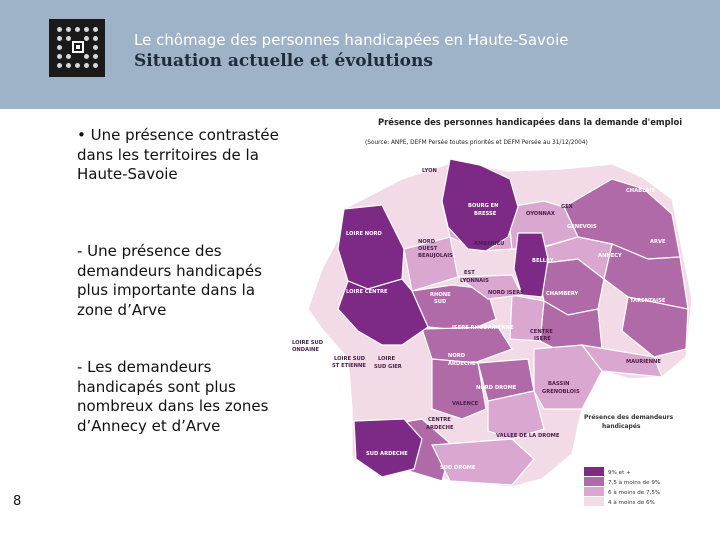  Describe the element at coordinates (367, 292) in the screenshot. I see `map-label: LOIRE CENTRE` at that location.